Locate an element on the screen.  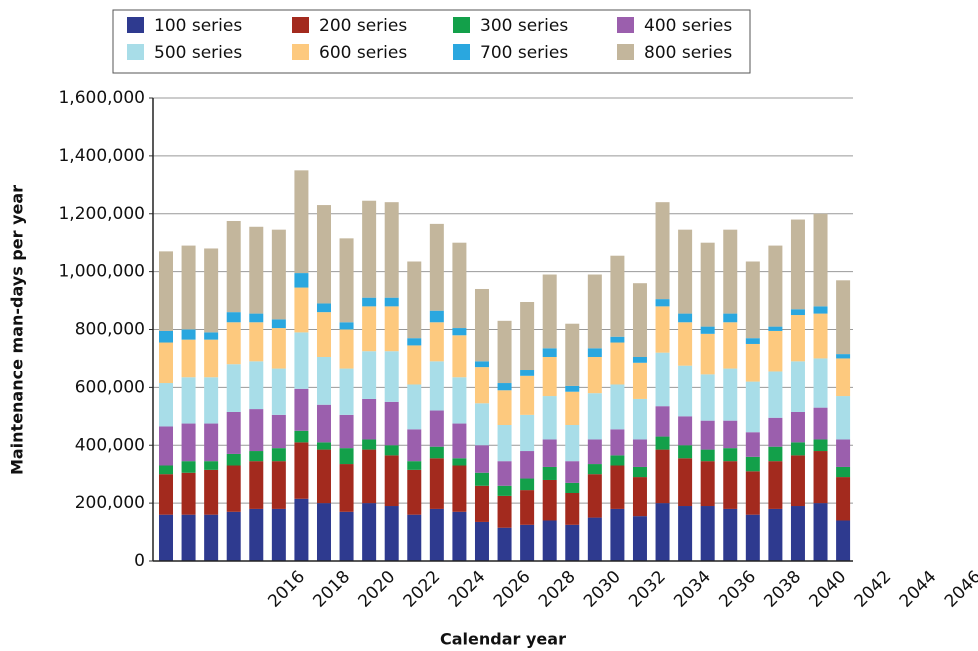
x-tick-label: 2036 is located at coordinates (737, 589).